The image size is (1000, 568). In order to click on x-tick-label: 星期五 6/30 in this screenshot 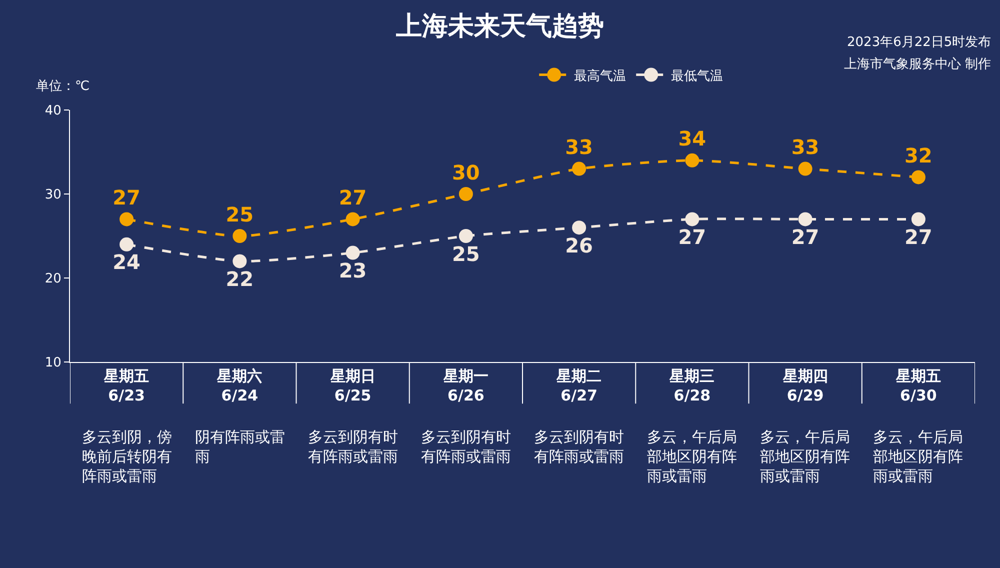, I will do `click(917, 385)`.